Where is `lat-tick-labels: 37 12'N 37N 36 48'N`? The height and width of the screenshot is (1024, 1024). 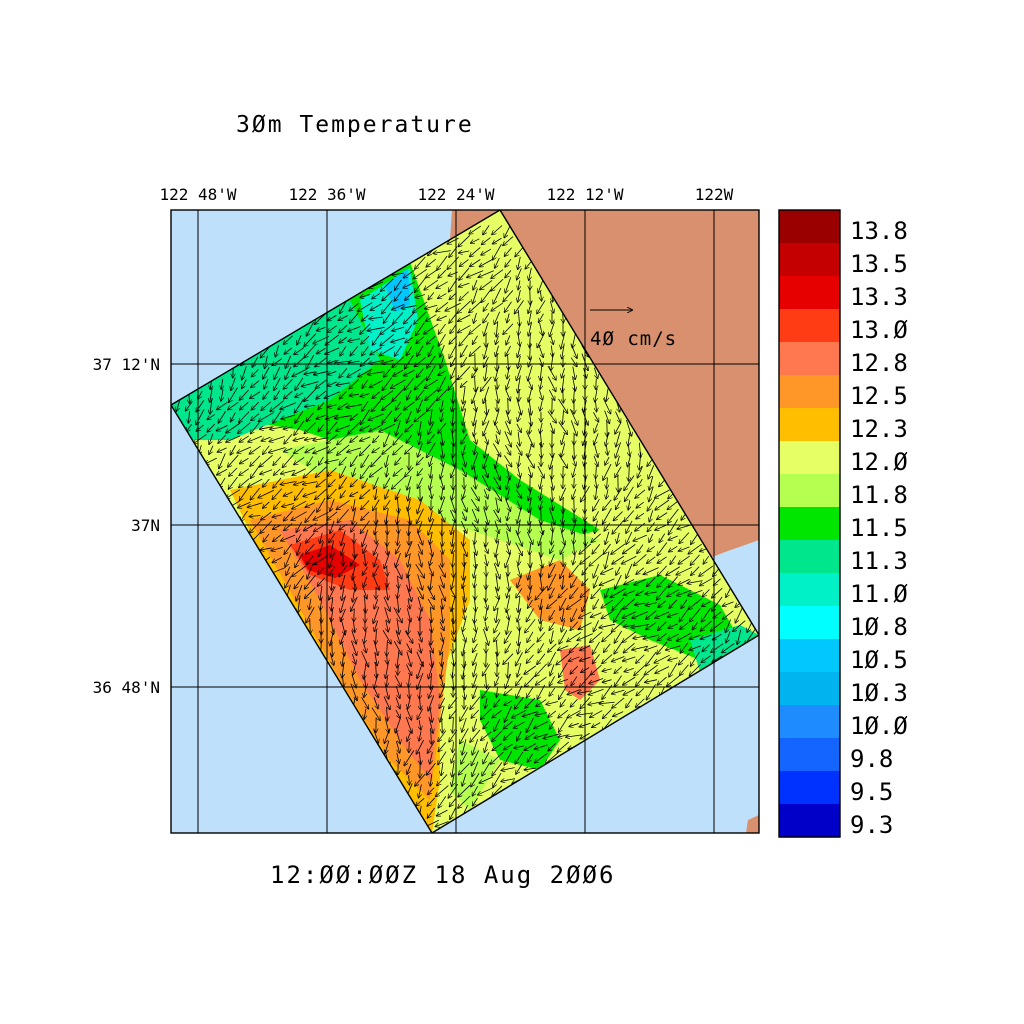
lat-tick-labels: 37 12'N 37N 36 48'N is located at coordinates (126, 526).